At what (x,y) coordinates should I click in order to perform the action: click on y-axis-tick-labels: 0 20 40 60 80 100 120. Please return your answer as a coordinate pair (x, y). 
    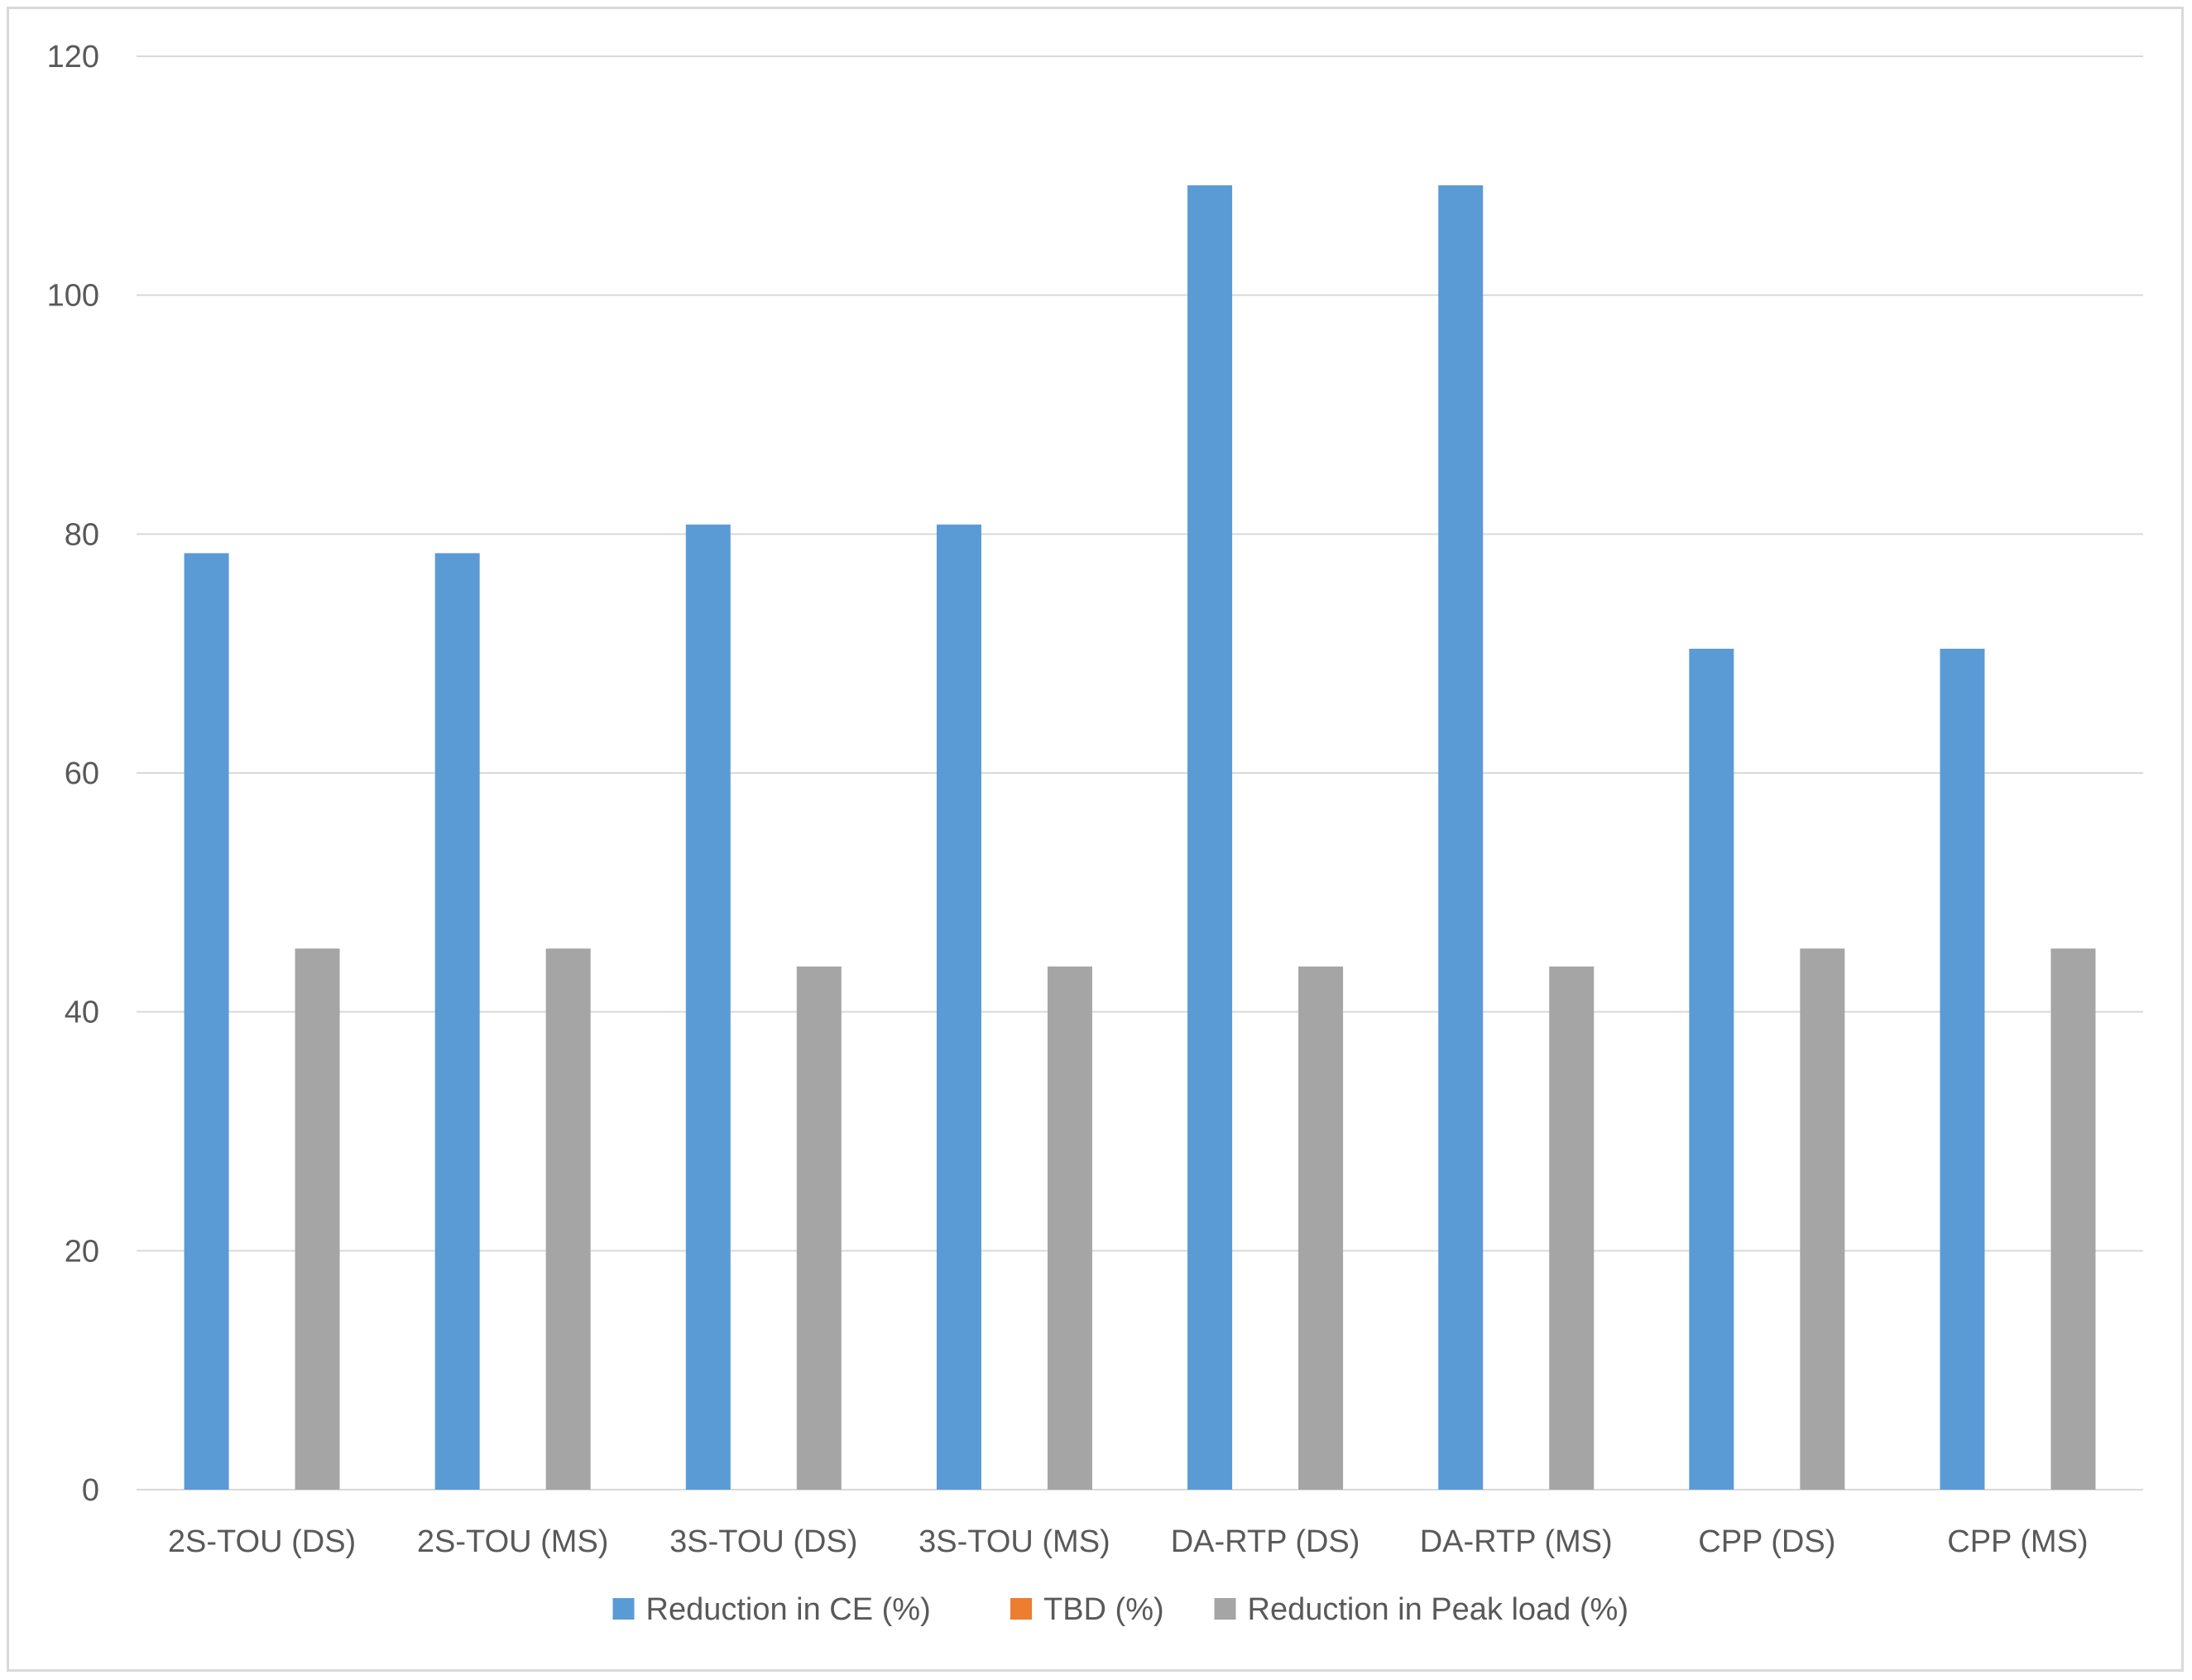
    Looking at the image, I should click on (73, 774).